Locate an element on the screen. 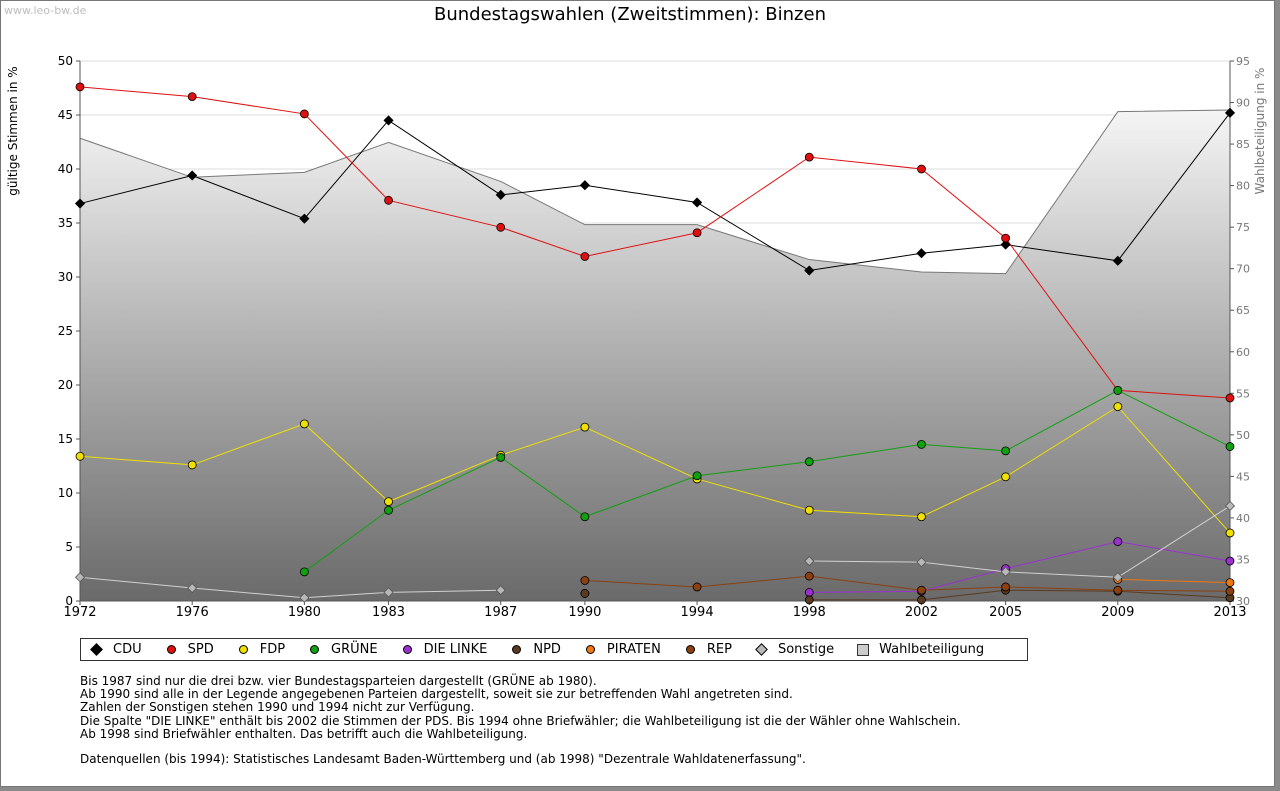 This screenshot has height=791, width=1280. legend-item: CDU is located at coordinates (116, 649).